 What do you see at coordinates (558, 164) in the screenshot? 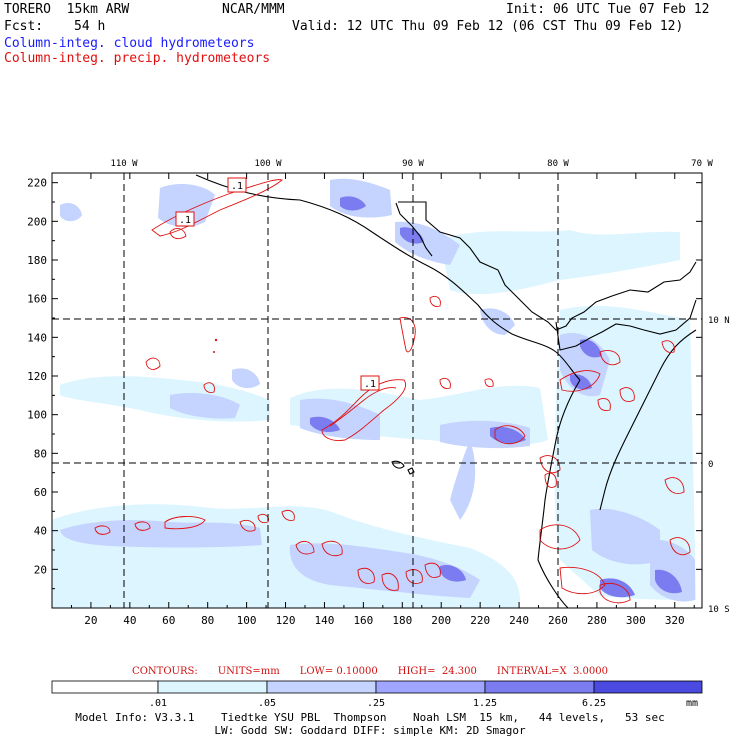
I see `lon-label: 80 W` at bounding box center [558, 164].